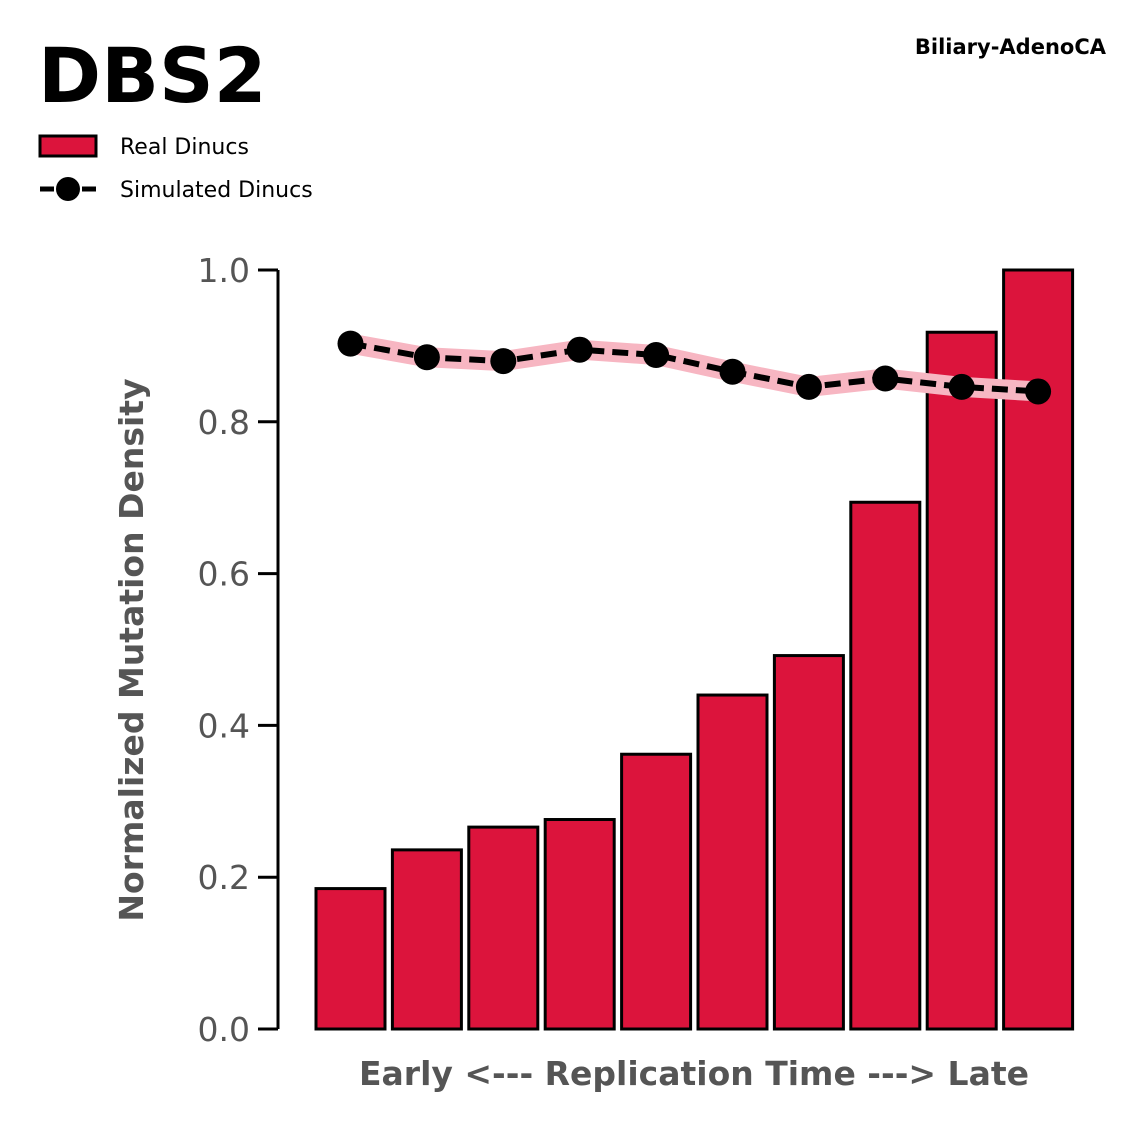 The height and width of the screenshot is (1125, 1147). What do you see at coordinates (131, 649) in the screenshot?
I see `y-axis-label: Normalized Mutation Density` at bounding box center [131, 649].